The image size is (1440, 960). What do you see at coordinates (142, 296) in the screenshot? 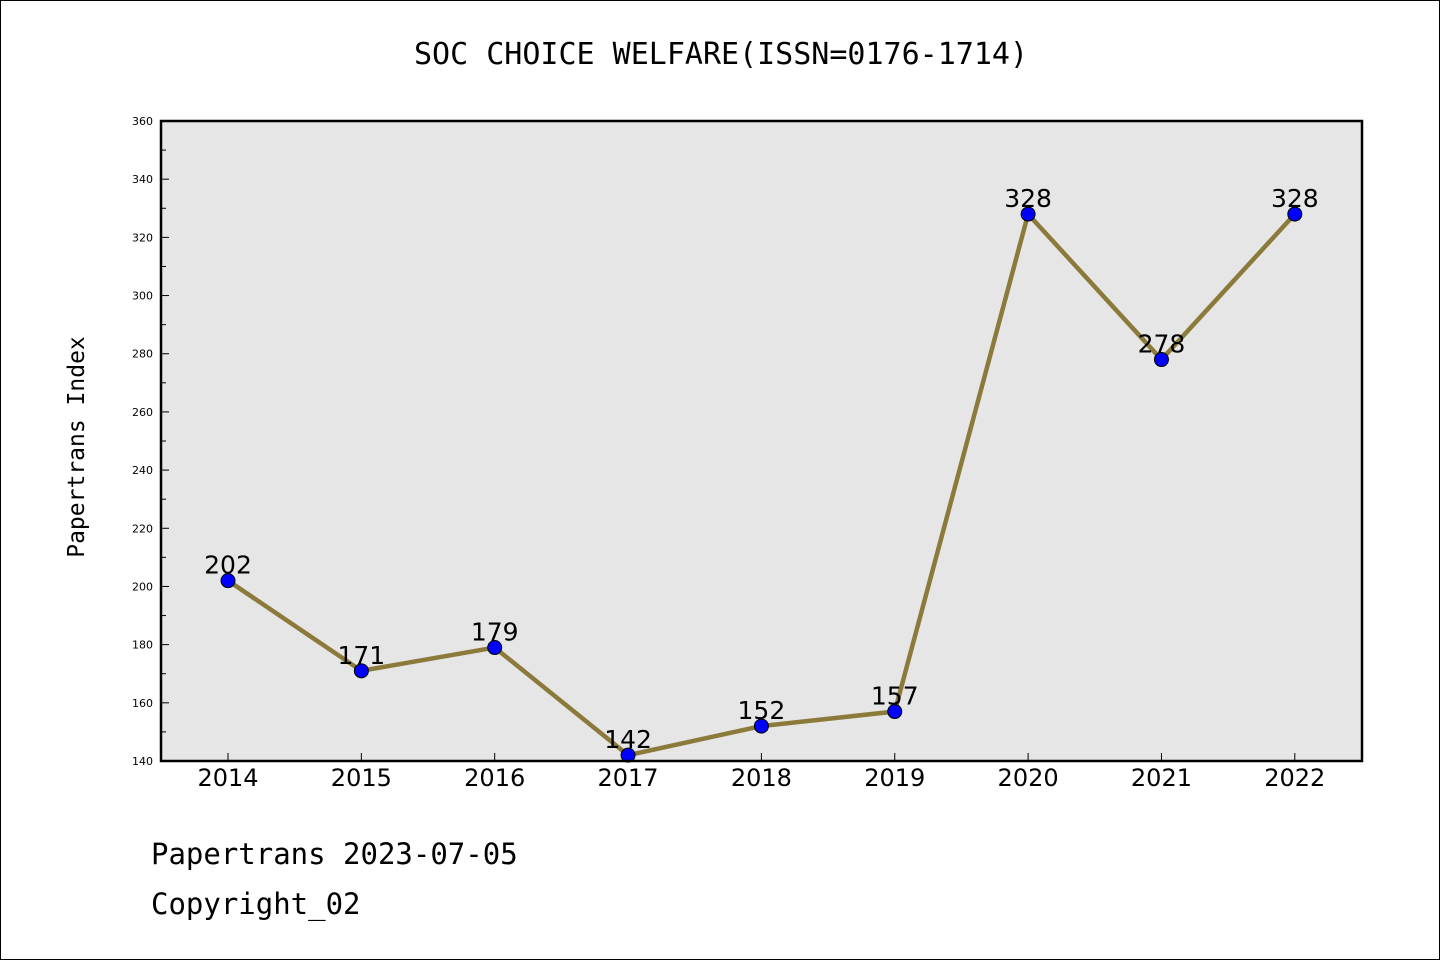
I see `y-tick-label: 300` at bounding box center [142, 296].